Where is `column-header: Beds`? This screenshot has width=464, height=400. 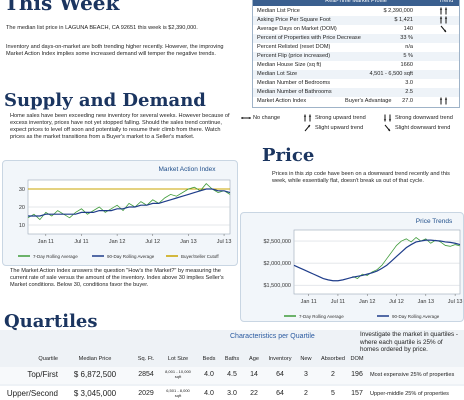 column-header: Beds is located at coordinates (209, 359).